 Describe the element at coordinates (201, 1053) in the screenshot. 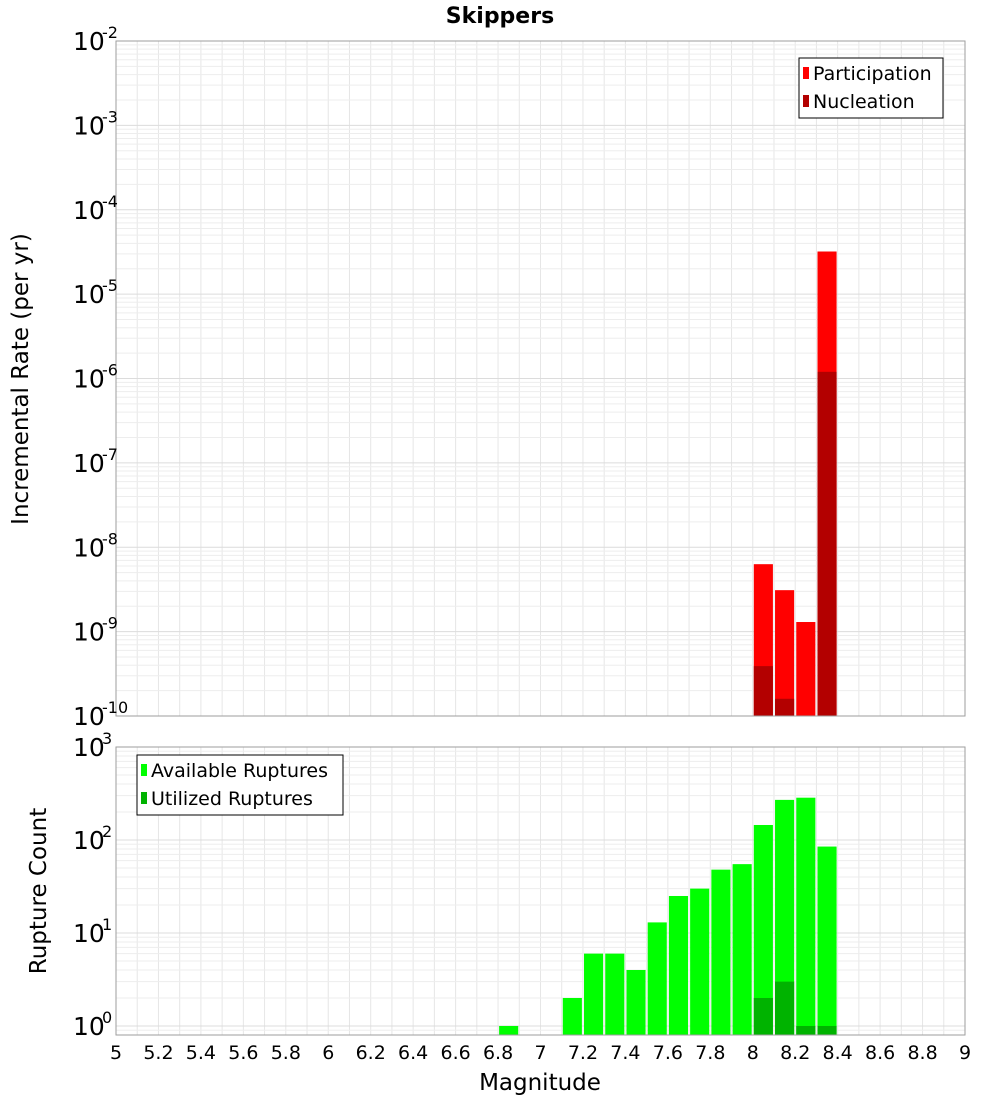

I see `x-tick-label: 5.4` at that location.